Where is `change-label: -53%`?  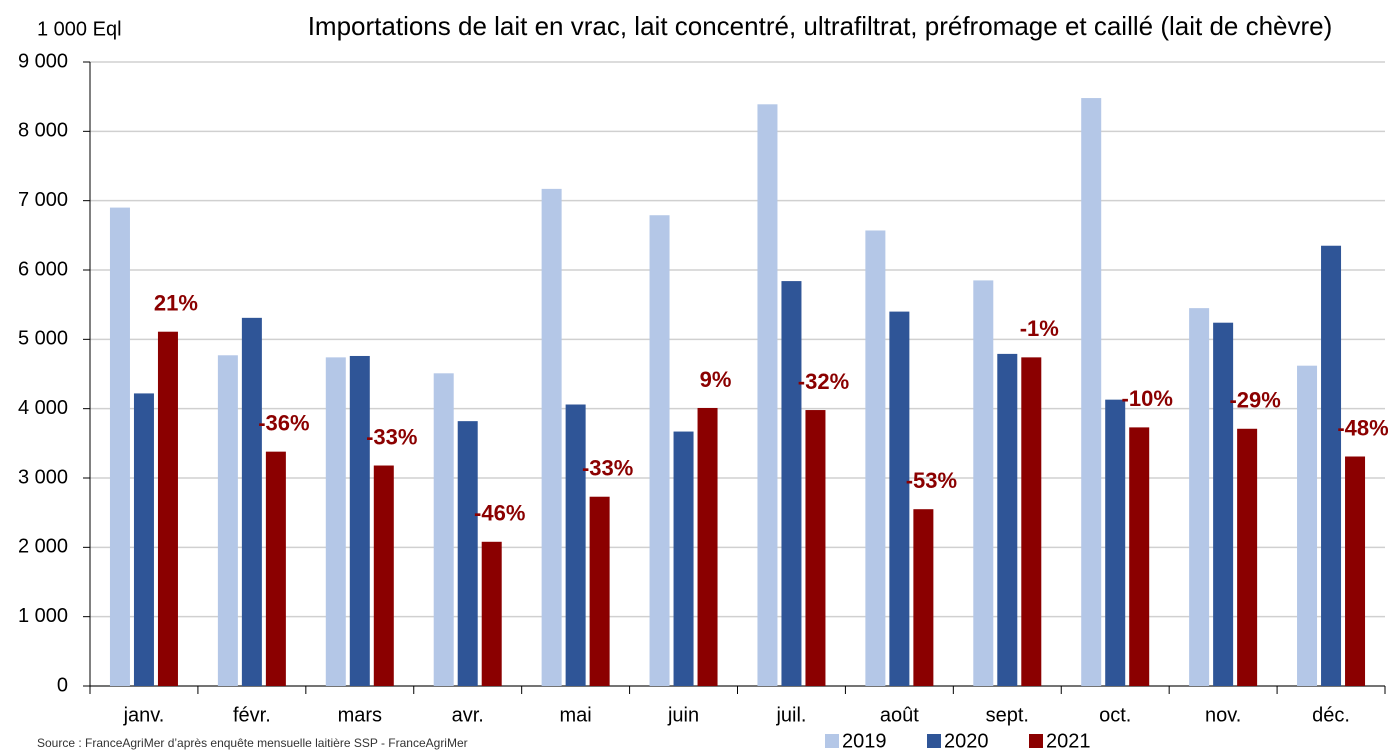
change-label: -53% is located at coordinates (931, 480).